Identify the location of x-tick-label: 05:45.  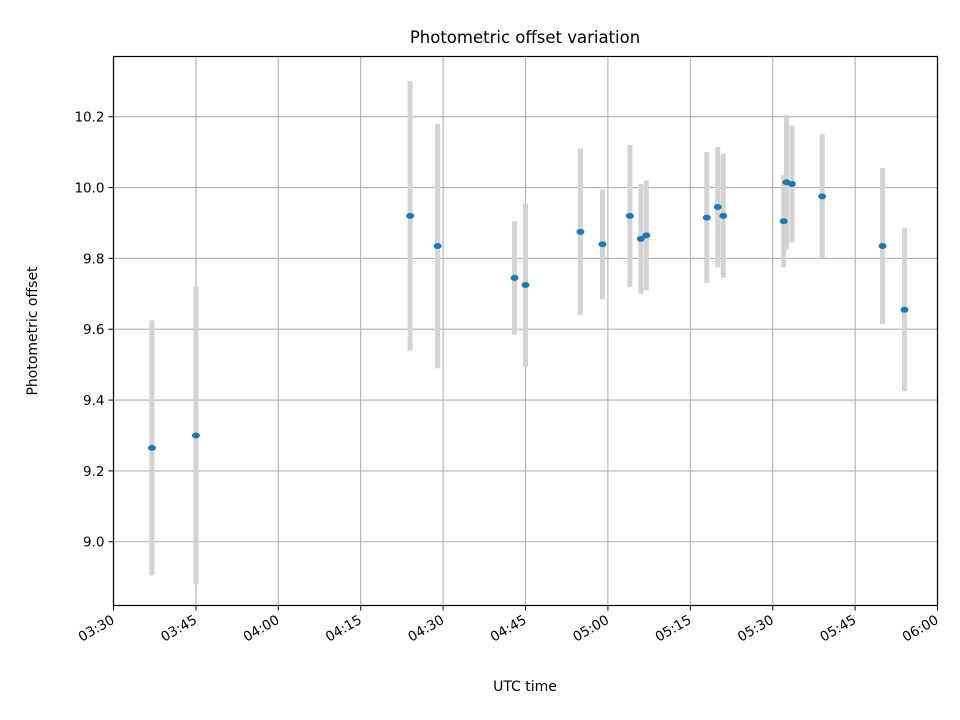
(838, 628).